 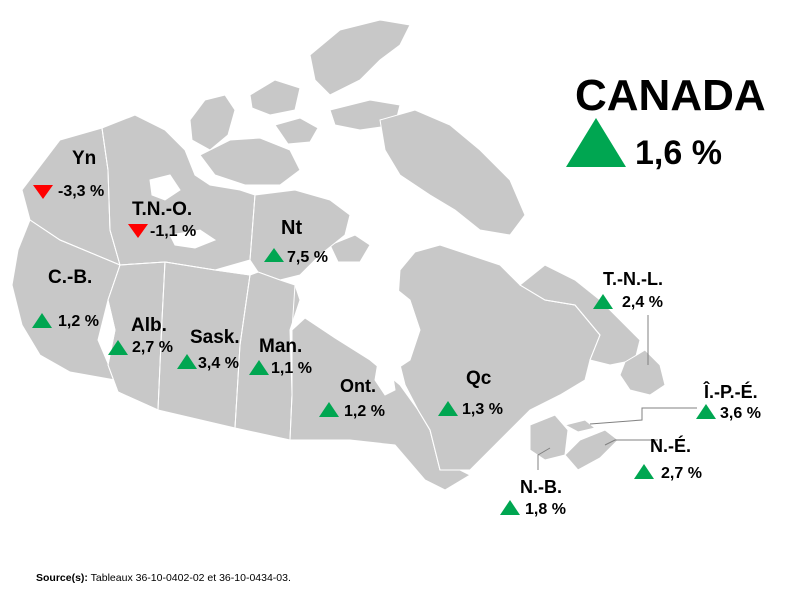 What do you see at coordinates (173, 231) in the screenshot?
I see `province-value: -1,1 %` at bounding box center [173, 231].